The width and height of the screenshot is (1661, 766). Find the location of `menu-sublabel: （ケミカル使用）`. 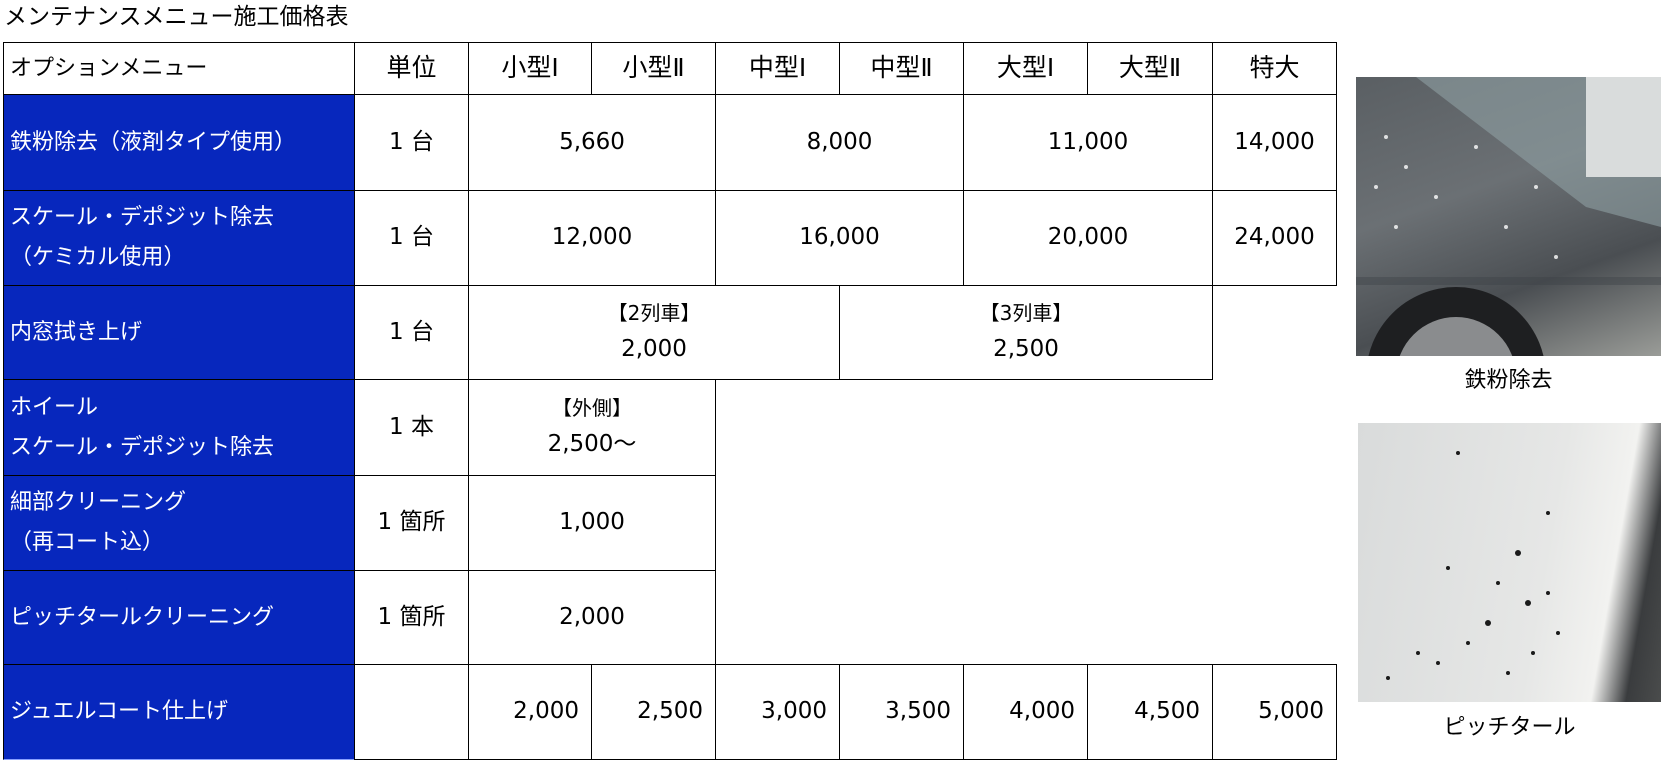

menu-sublabel: （ケミカル使用） is located at coordinates (98, 257).